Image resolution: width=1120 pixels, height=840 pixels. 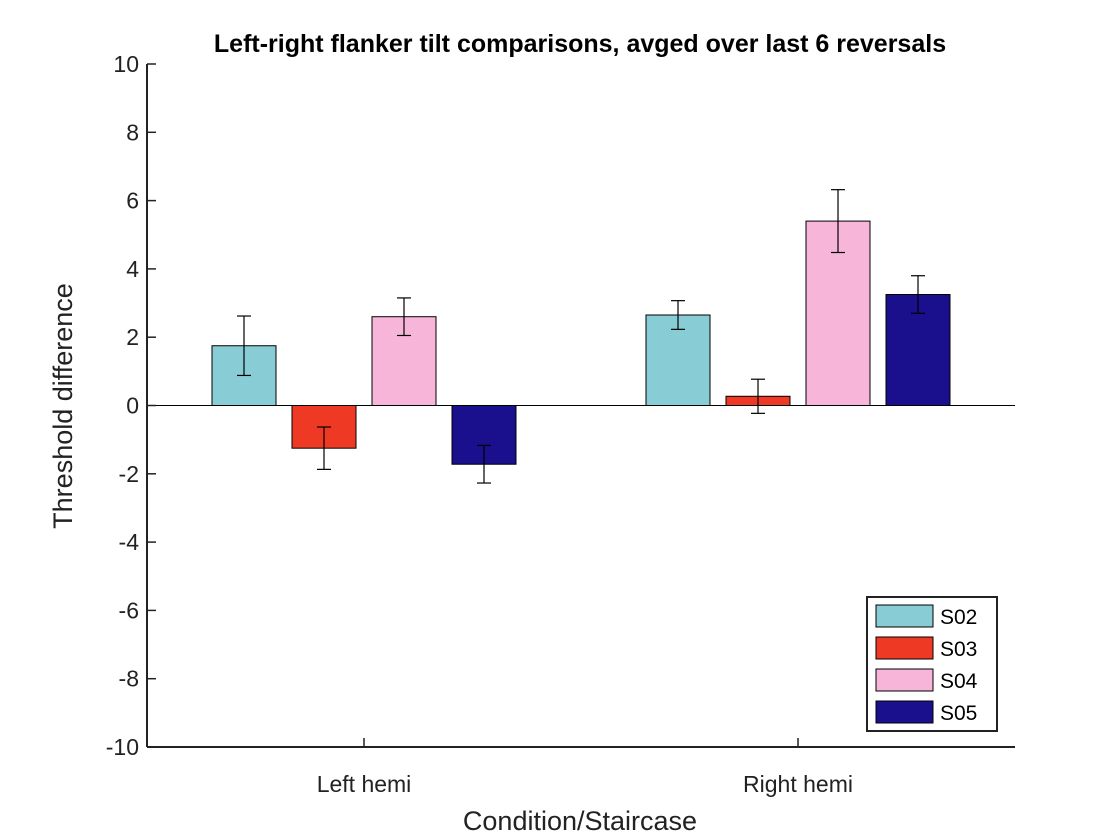 What do you see at coordinates (958, 713) in the screenshot?
I see `legend-label-s05: S05` at bounding box center [958, 713].